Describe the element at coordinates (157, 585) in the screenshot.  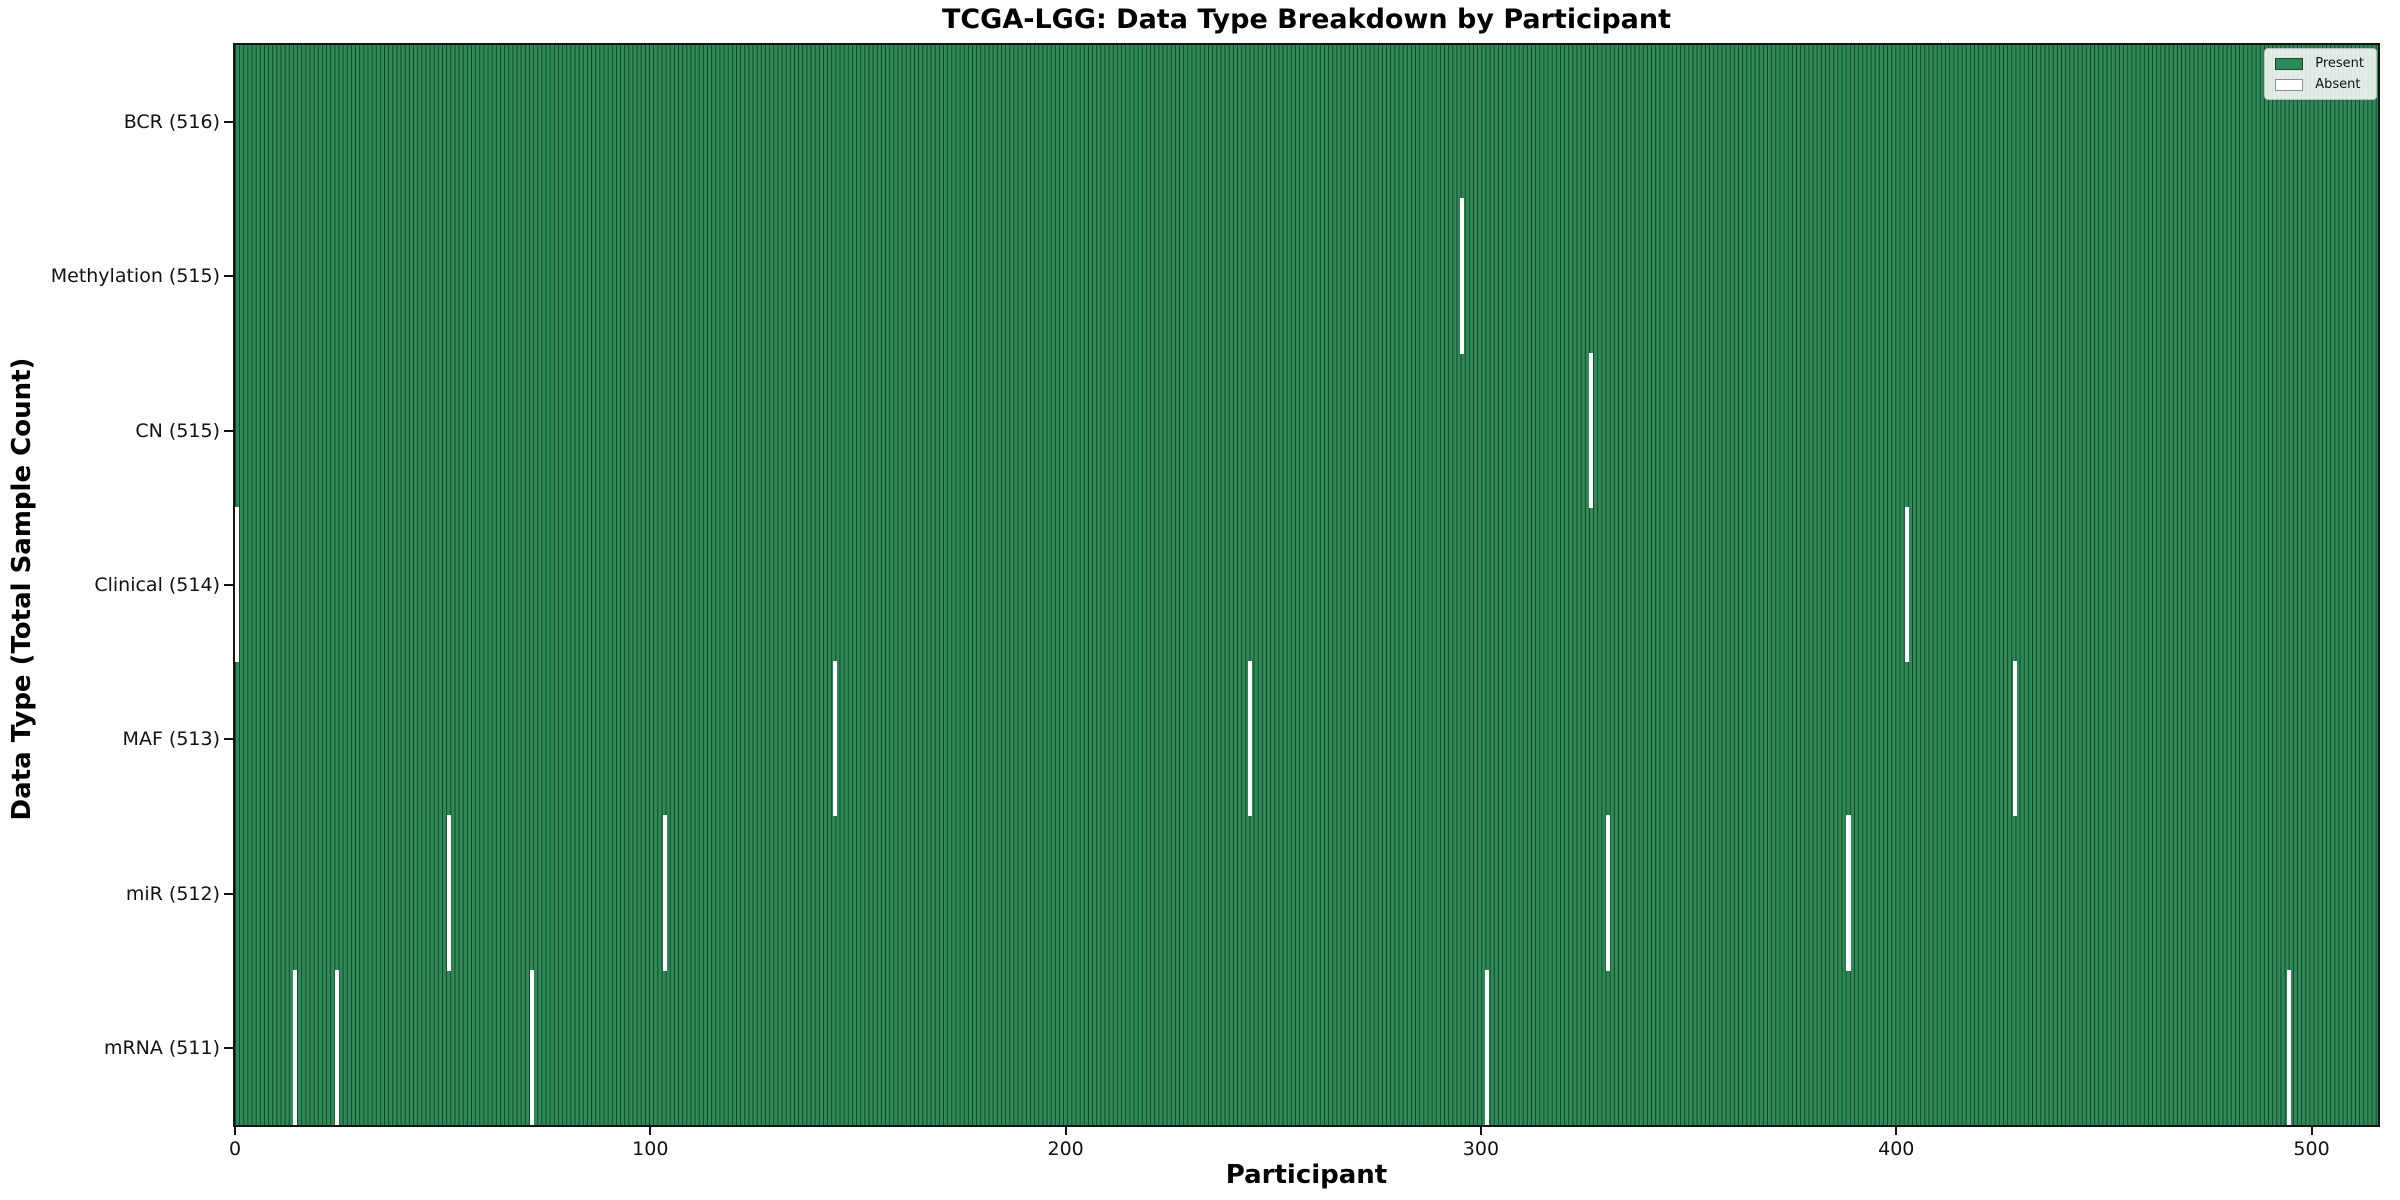
I see `y-tick-label: Clinical (514)` at that location.